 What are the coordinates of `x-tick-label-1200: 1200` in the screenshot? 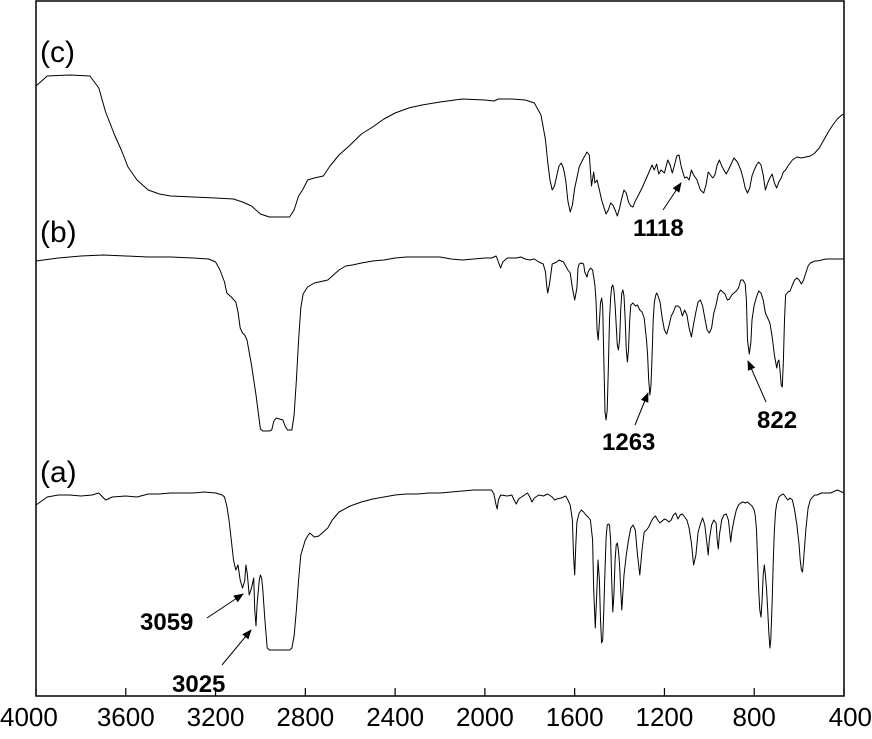 It's located at (665, 717).